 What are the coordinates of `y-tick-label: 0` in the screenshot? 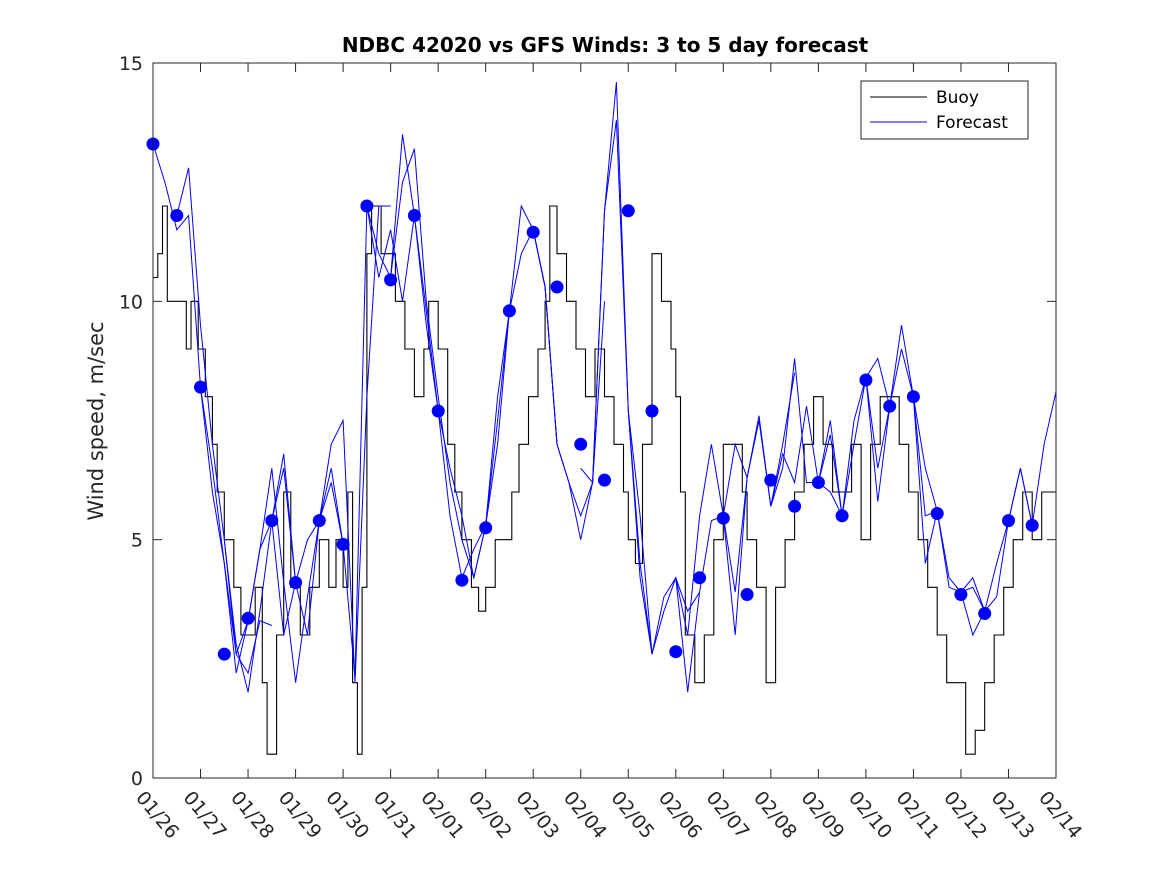 It's located at (137, 779).